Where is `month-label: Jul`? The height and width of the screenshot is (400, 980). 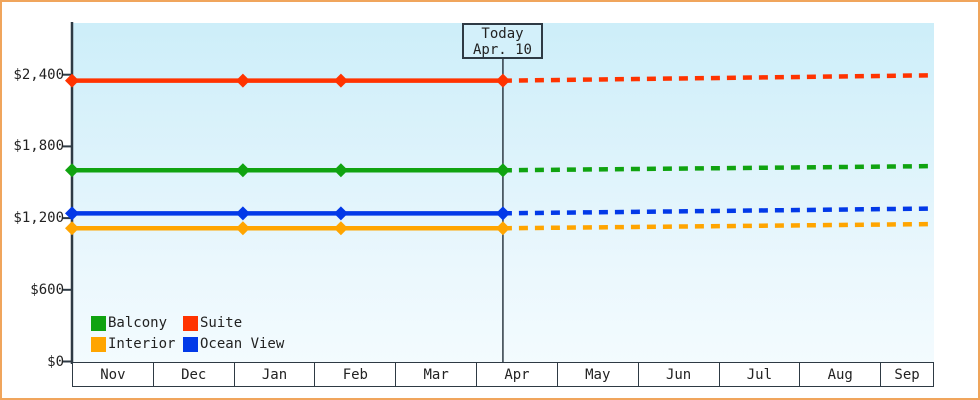
month-label: Jul is located at coordinates (759, 374).